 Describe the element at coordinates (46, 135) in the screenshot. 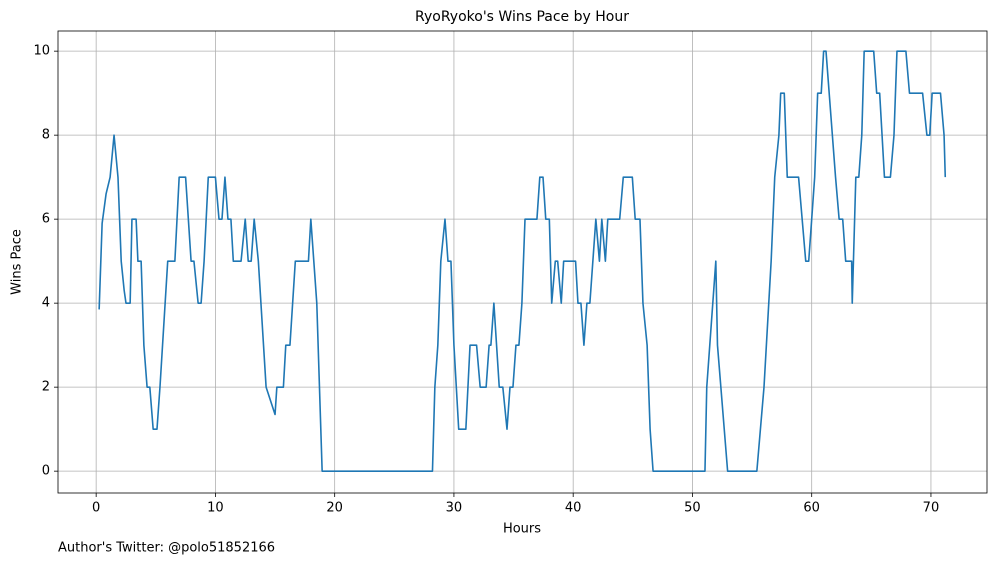

I see `y-tick-label: 8` at that location.